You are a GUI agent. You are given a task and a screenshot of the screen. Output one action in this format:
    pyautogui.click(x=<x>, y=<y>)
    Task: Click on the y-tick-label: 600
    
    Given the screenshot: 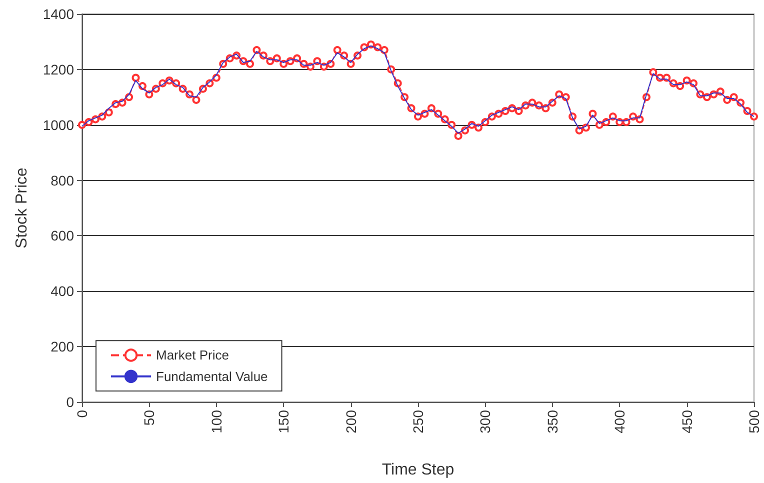 What is the action you would take?
    pyautogui.click(x=62, y=236)
    